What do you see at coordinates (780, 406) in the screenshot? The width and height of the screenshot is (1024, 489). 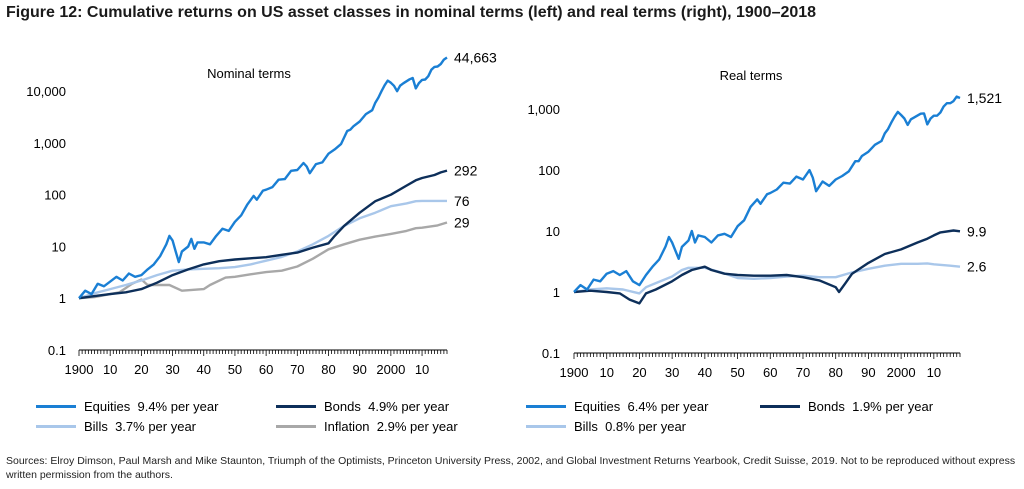 I see `legend-swatch-real-bonds` at bounding box center [780, 406].